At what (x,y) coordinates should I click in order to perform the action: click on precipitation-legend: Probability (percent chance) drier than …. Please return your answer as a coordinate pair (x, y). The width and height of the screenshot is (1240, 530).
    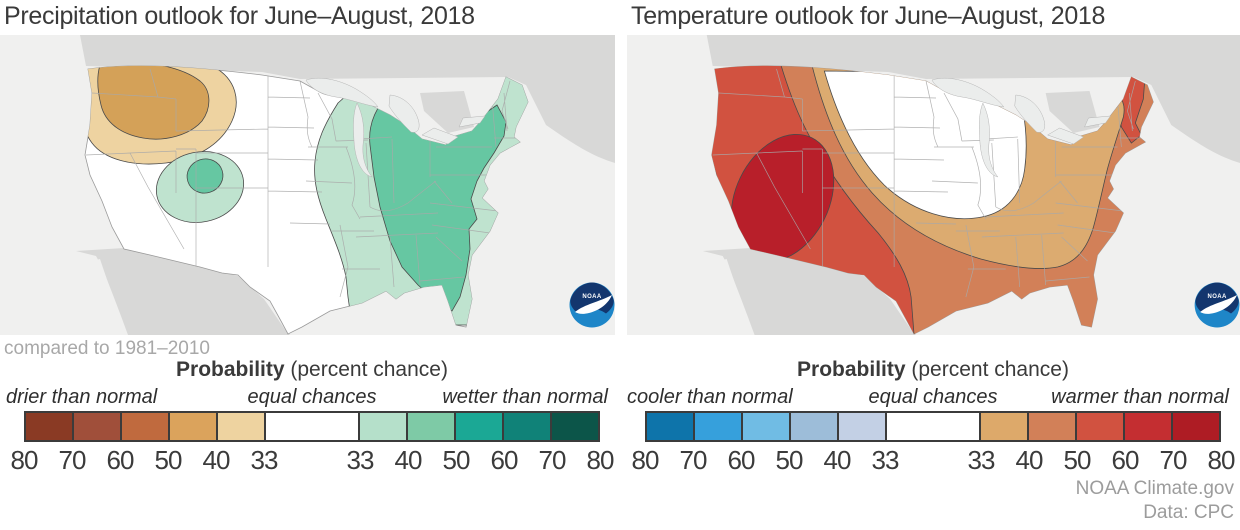
    Looking at the image, I should click on (310, 416).